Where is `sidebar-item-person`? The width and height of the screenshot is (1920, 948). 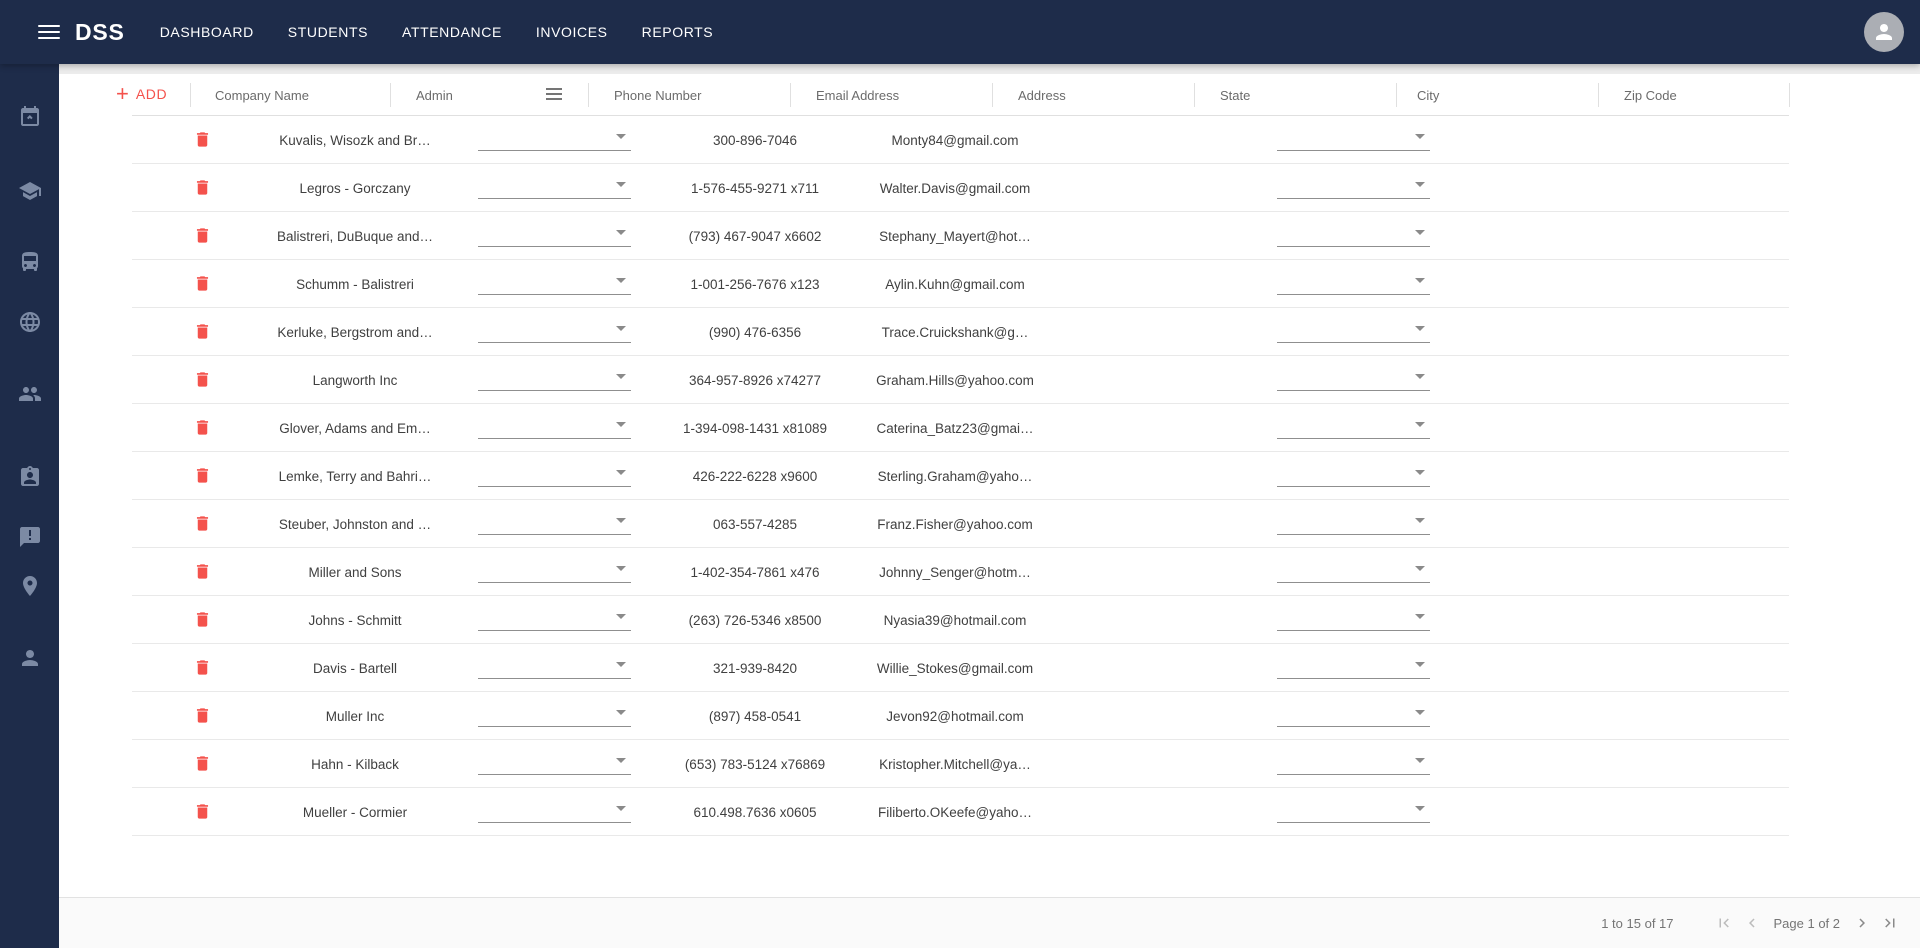
sidebar-item-person is located at coordinates (29, 658).